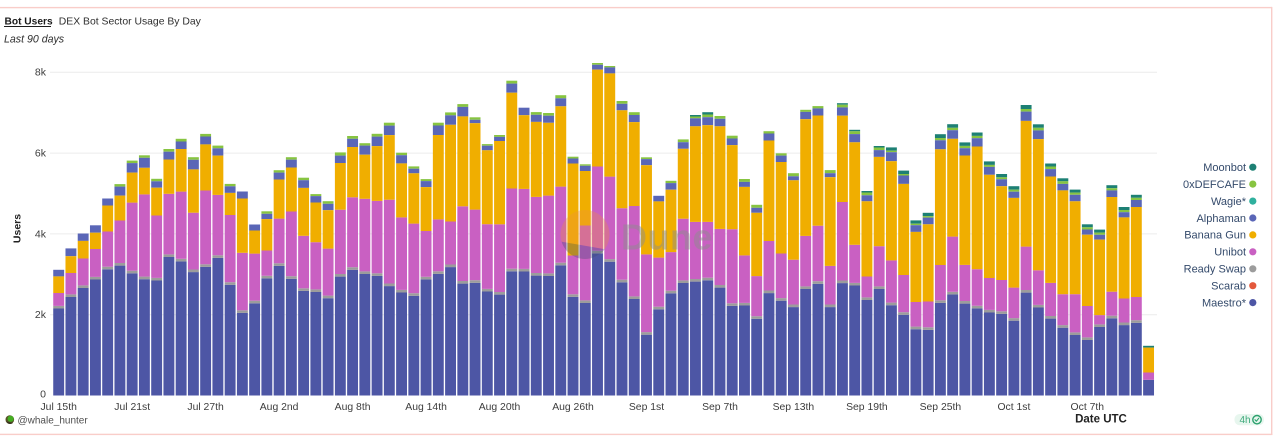 The height and width of the screenshot is (437, 1280). I want to click on svg-text: Last 90 days, so click(34, 39).